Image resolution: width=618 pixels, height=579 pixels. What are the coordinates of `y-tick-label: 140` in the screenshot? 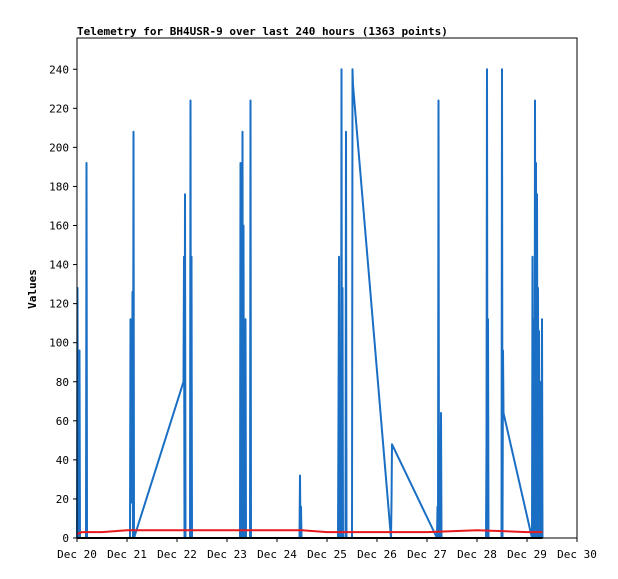 It's located at (59, 265).